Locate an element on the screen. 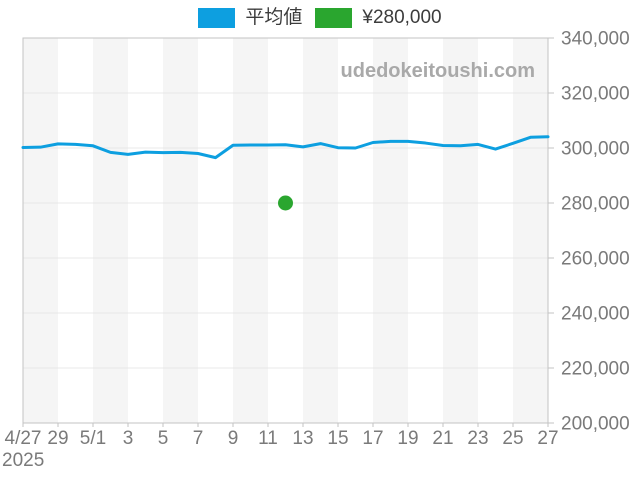  legend-label-marker: ¥280,000 is located at coordinates (402, 17).